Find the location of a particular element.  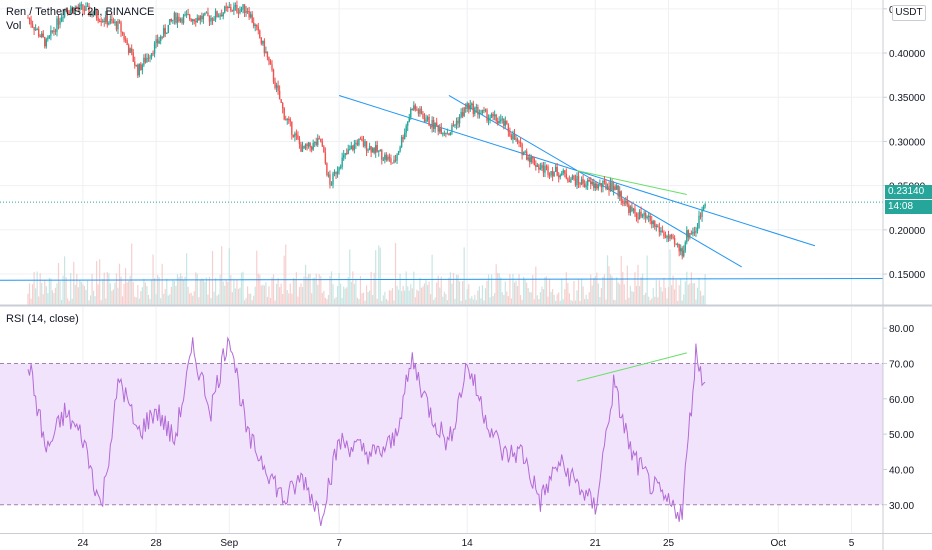

rsi-divergence-line is located at coordinates (631, 367).